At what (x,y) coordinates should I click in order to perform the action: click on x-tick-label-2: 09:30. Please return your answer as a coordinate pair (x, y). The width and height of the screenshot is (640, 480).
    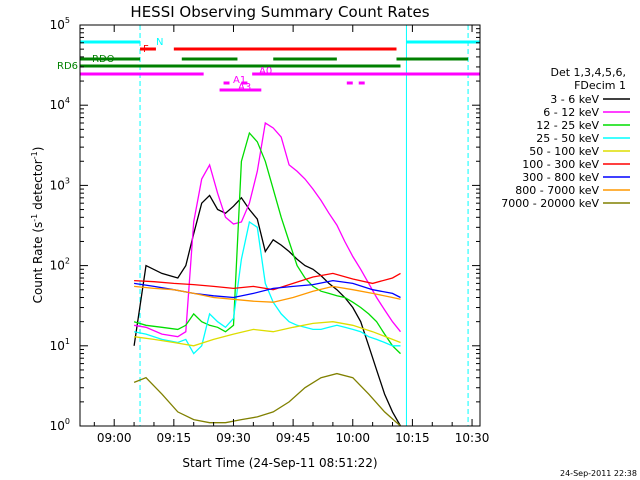
    Looking at the image, I should click on (233, 438).